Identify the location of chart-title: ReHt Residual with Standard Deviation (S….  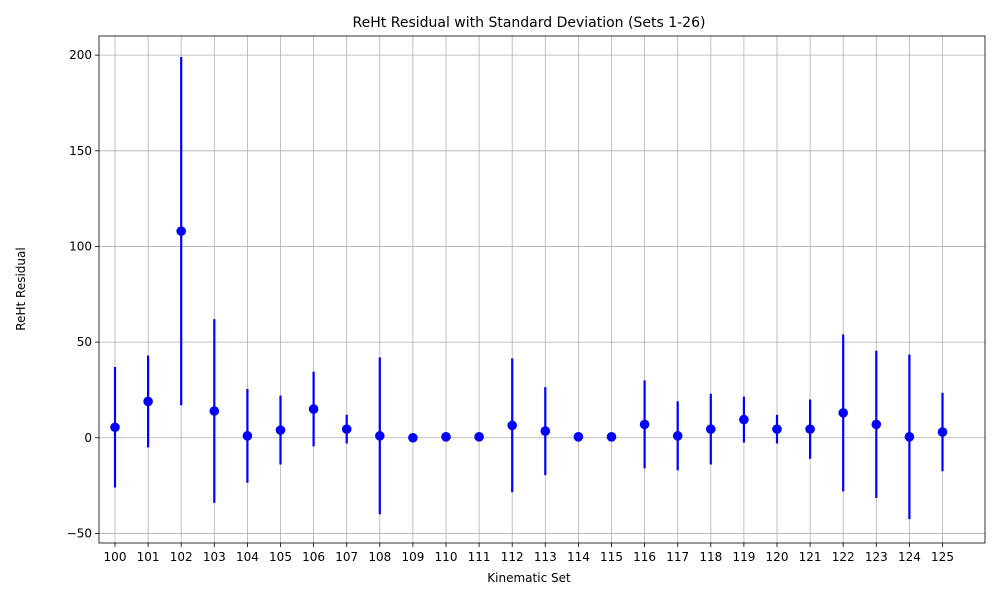
(529, 23).